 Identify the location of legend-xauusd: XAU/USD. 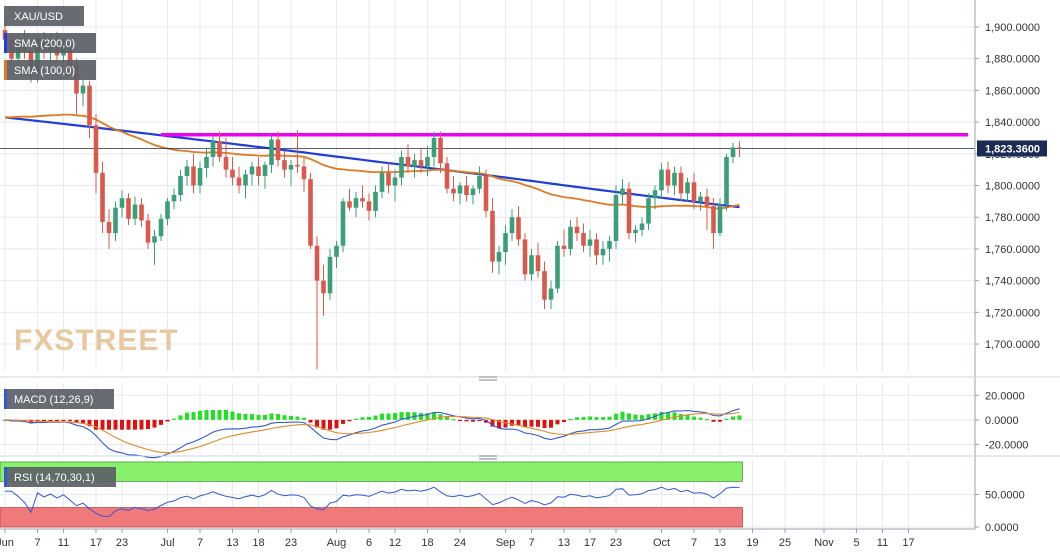
(44, 16).